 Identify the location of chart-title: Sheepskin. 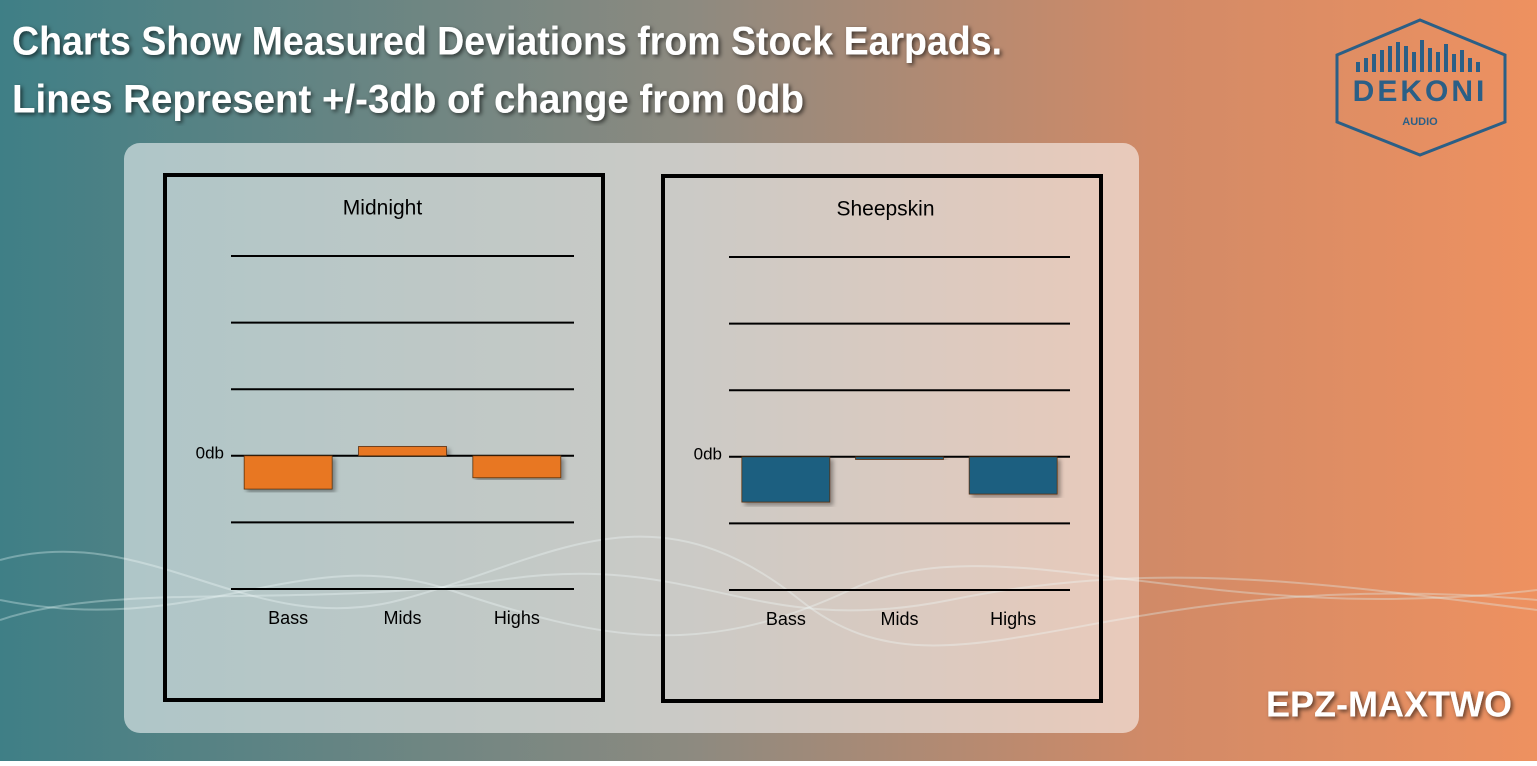
(885, 209).